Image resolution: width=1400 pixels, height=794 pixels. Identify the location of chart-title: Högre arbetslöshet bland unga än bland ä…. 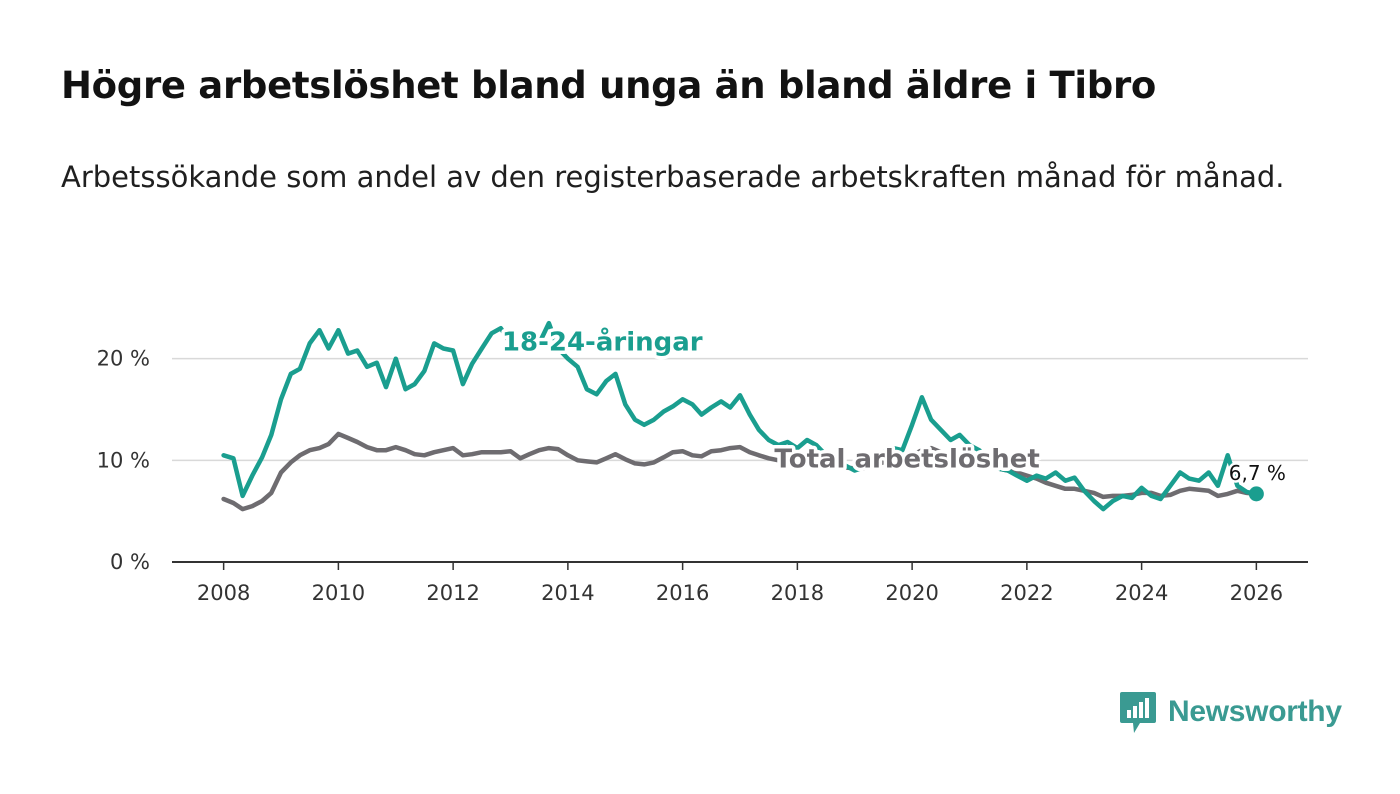
(609, 85).